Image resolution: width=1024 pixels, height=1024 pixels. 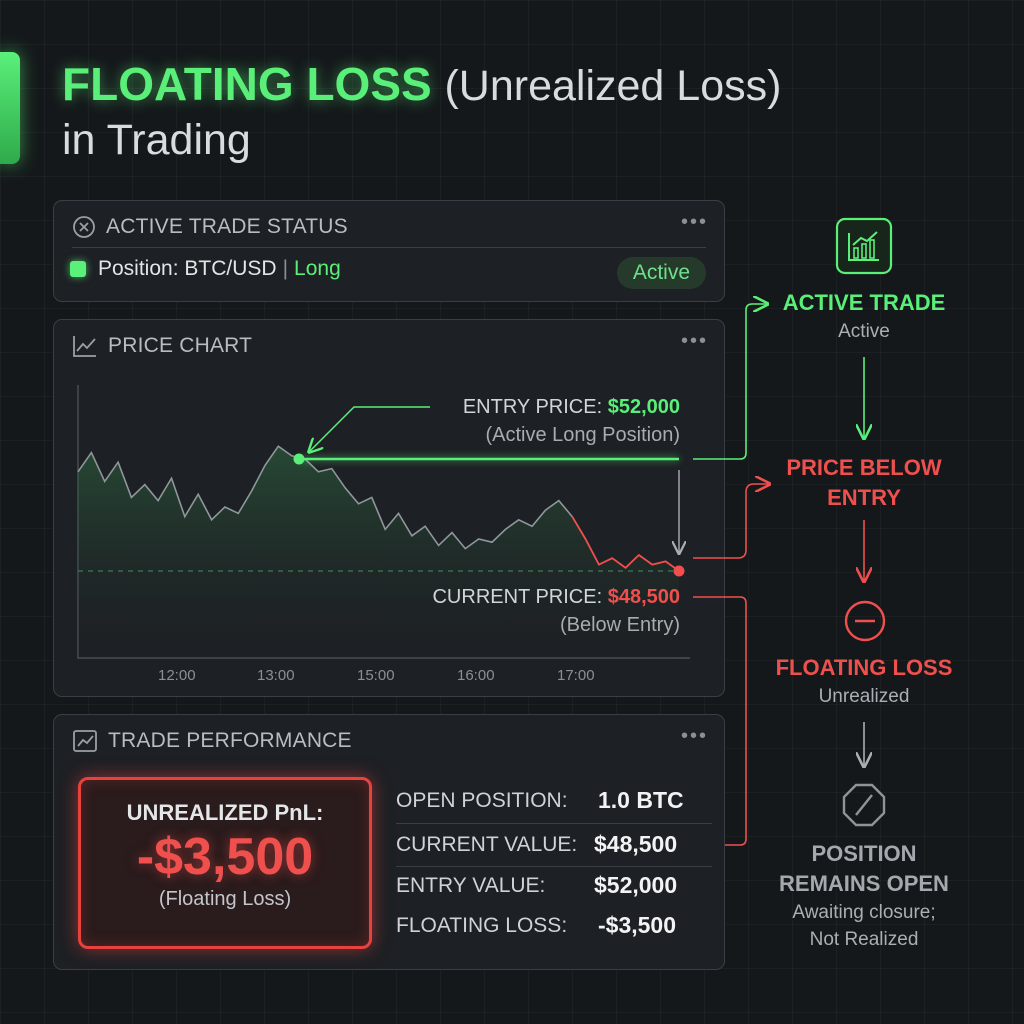 What do you see at coordinates (619, 625) in the screenshot?
I see `current-price-sub: (Below Entry)` at bounding box center [619, 625].